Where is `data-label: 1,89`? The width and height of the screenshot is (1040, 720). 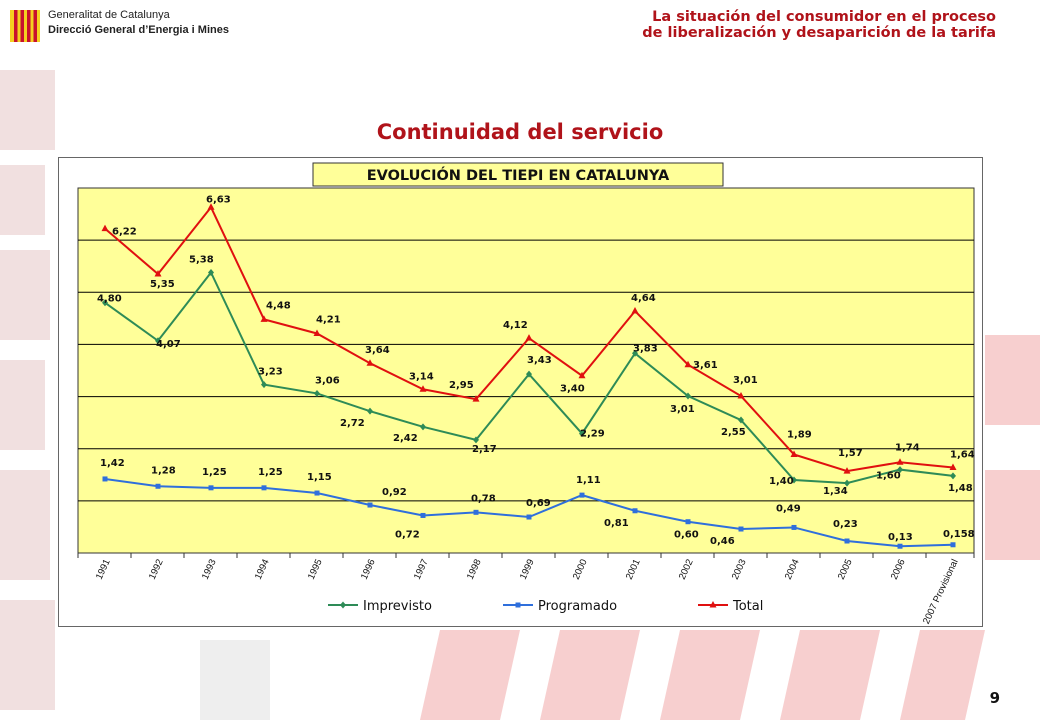
data-label: 1,89 is located at coordinates (799, 434).